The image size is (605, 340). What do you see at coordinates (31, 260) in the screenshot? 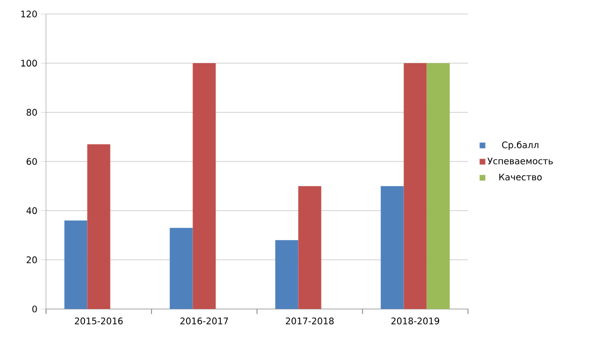
I see `y-tick-label: 20` at bounding box center [31, 260].